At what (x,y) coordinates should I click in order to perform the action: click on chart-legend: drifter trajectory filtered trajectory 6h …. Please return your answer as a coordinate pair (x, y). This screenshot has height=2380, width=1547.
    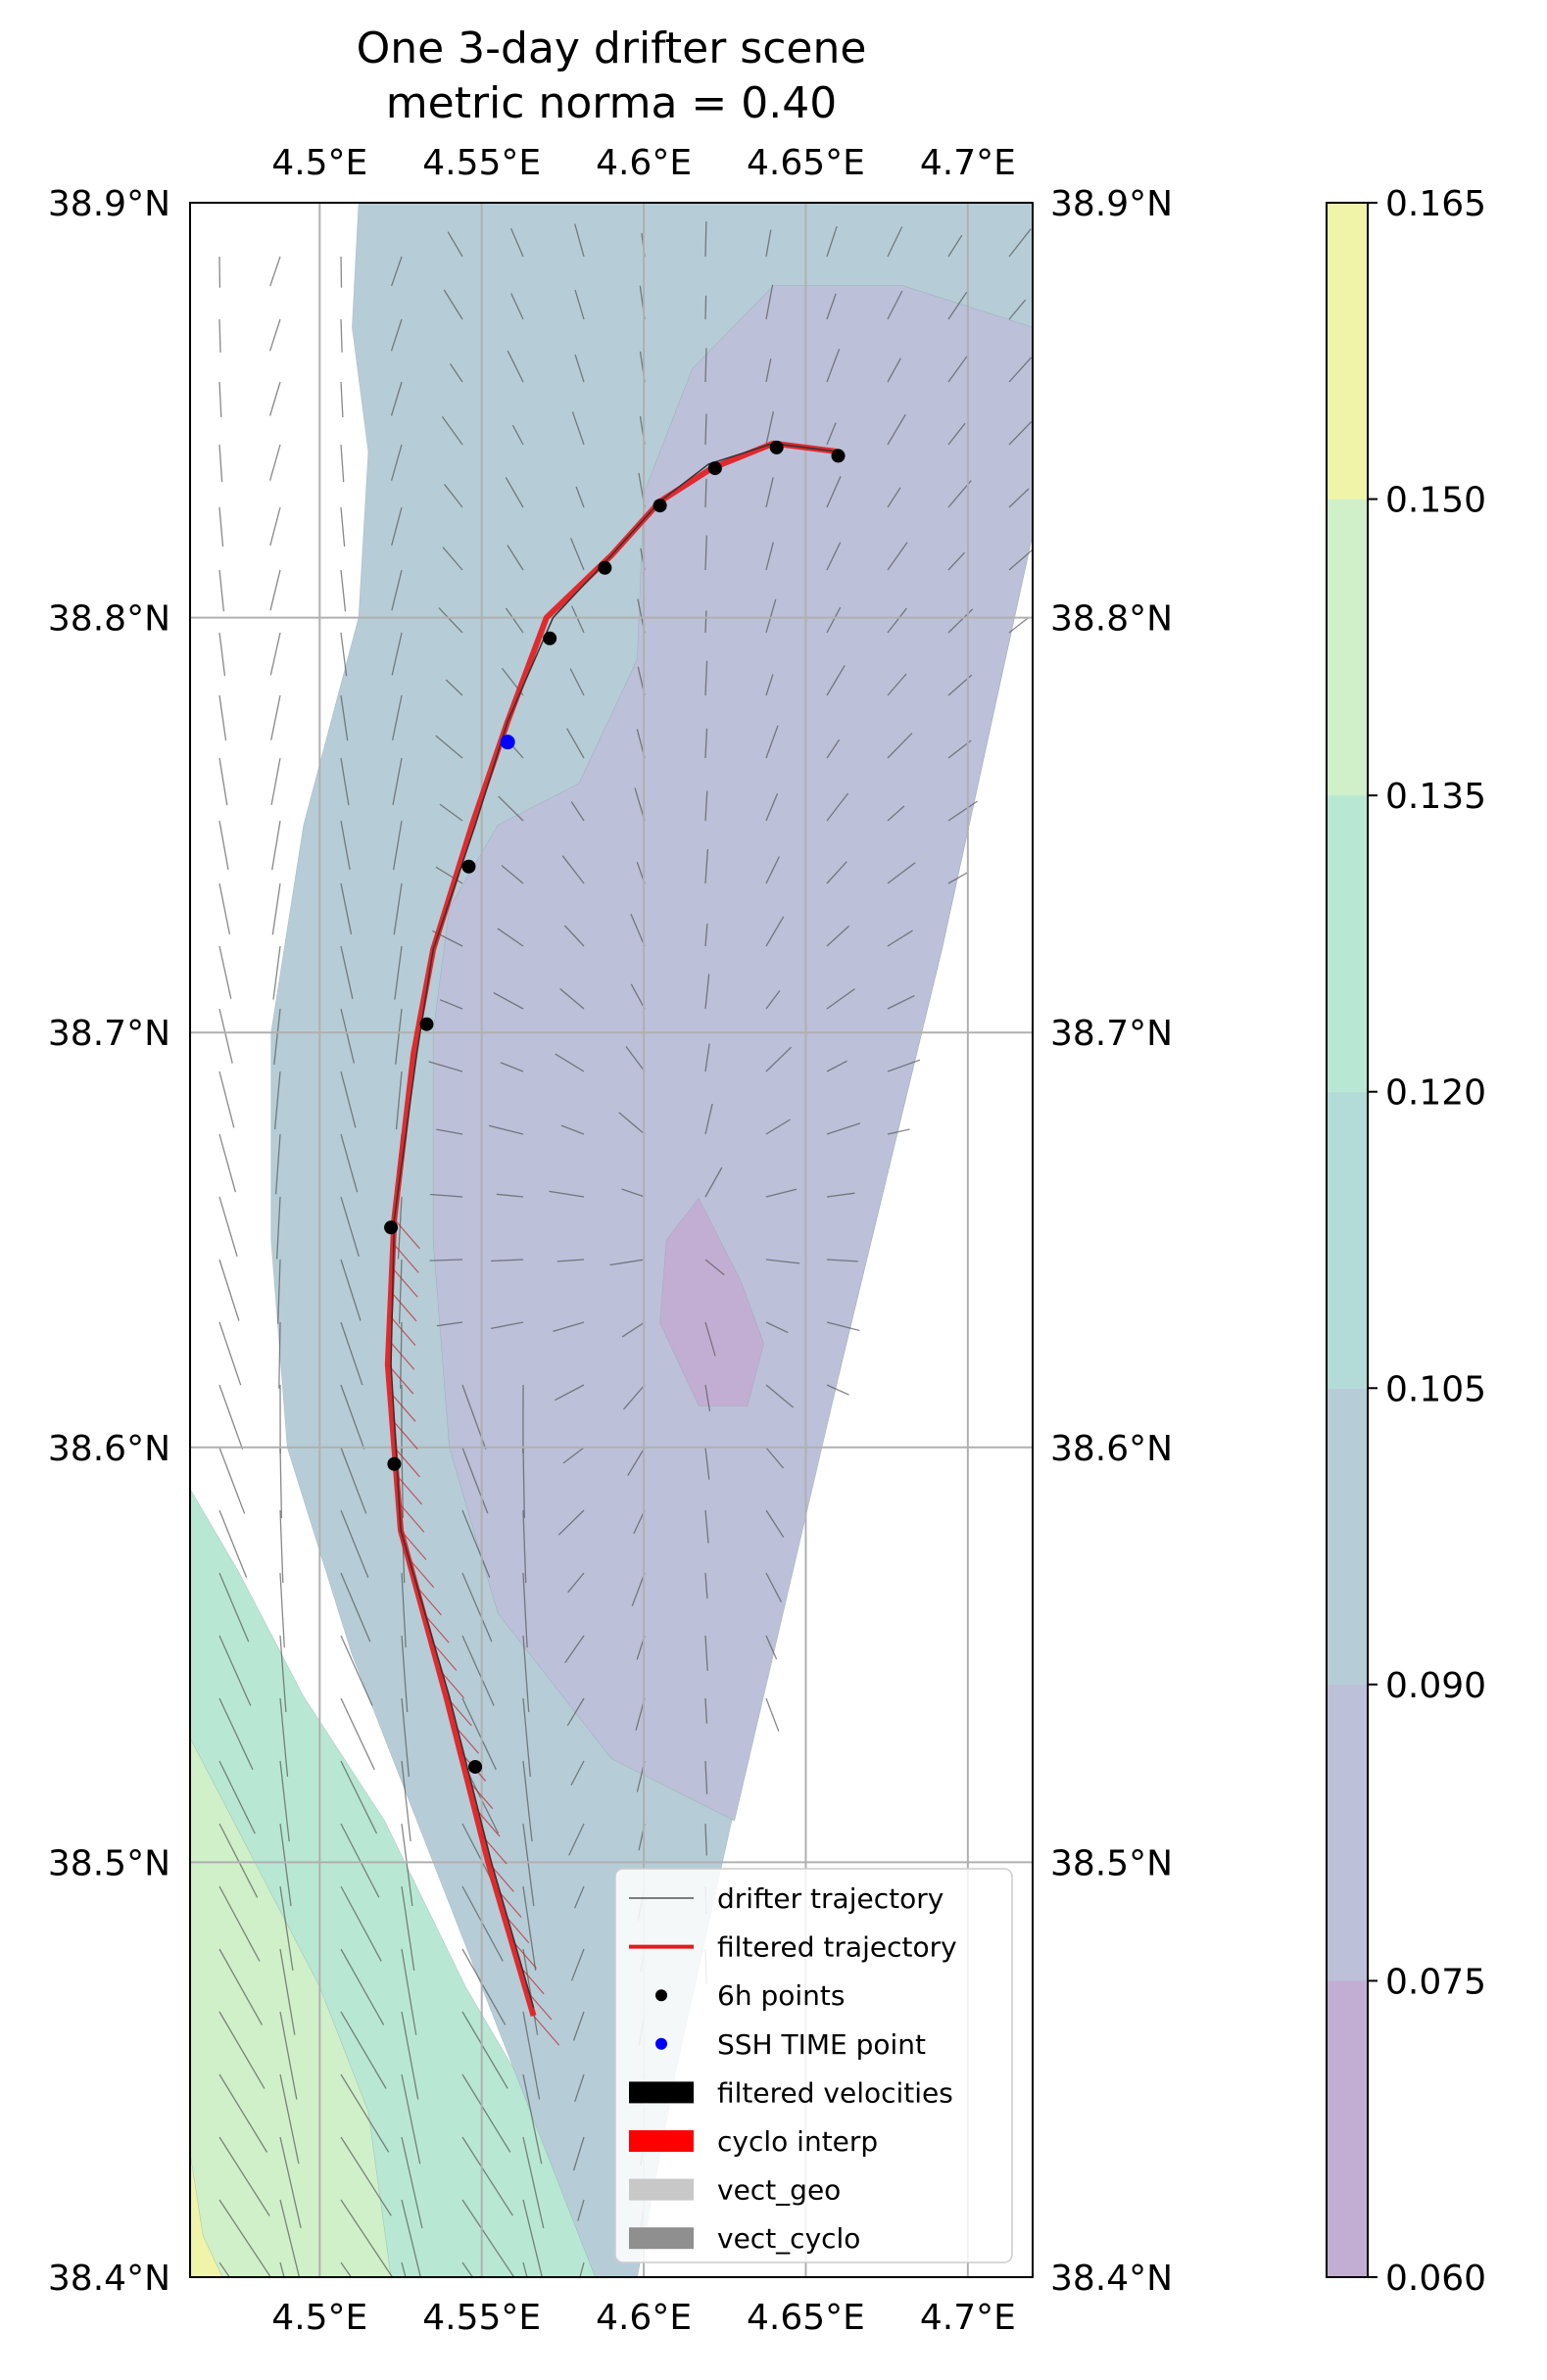
    Looking at the image, I should click on (813, 2065).